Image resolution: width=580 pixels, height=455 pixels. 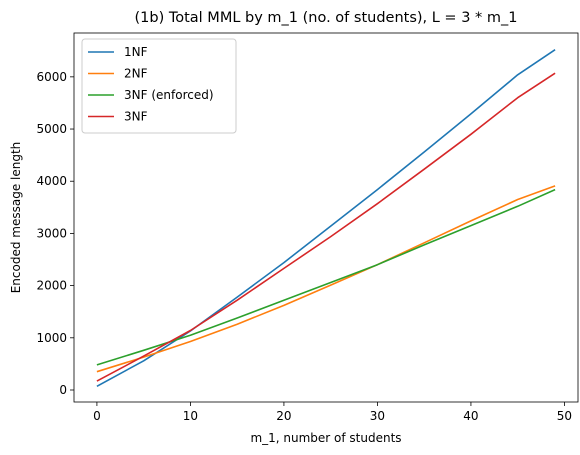 I want to click on y-axis-label: Encoded message length, so click(x=16, y=218).